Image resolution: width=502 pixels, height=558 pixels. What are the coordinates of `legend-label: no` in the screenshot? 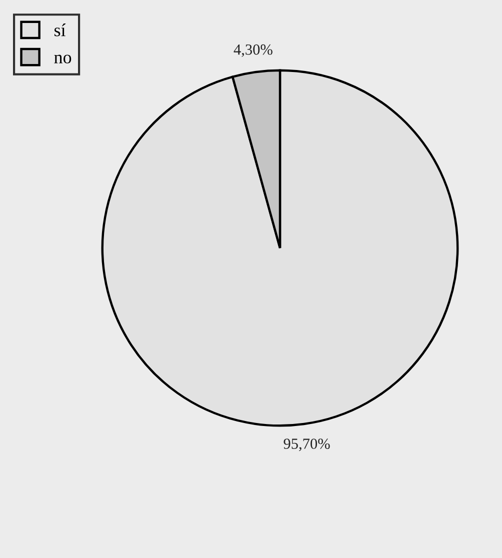 It's located at (63, 59).